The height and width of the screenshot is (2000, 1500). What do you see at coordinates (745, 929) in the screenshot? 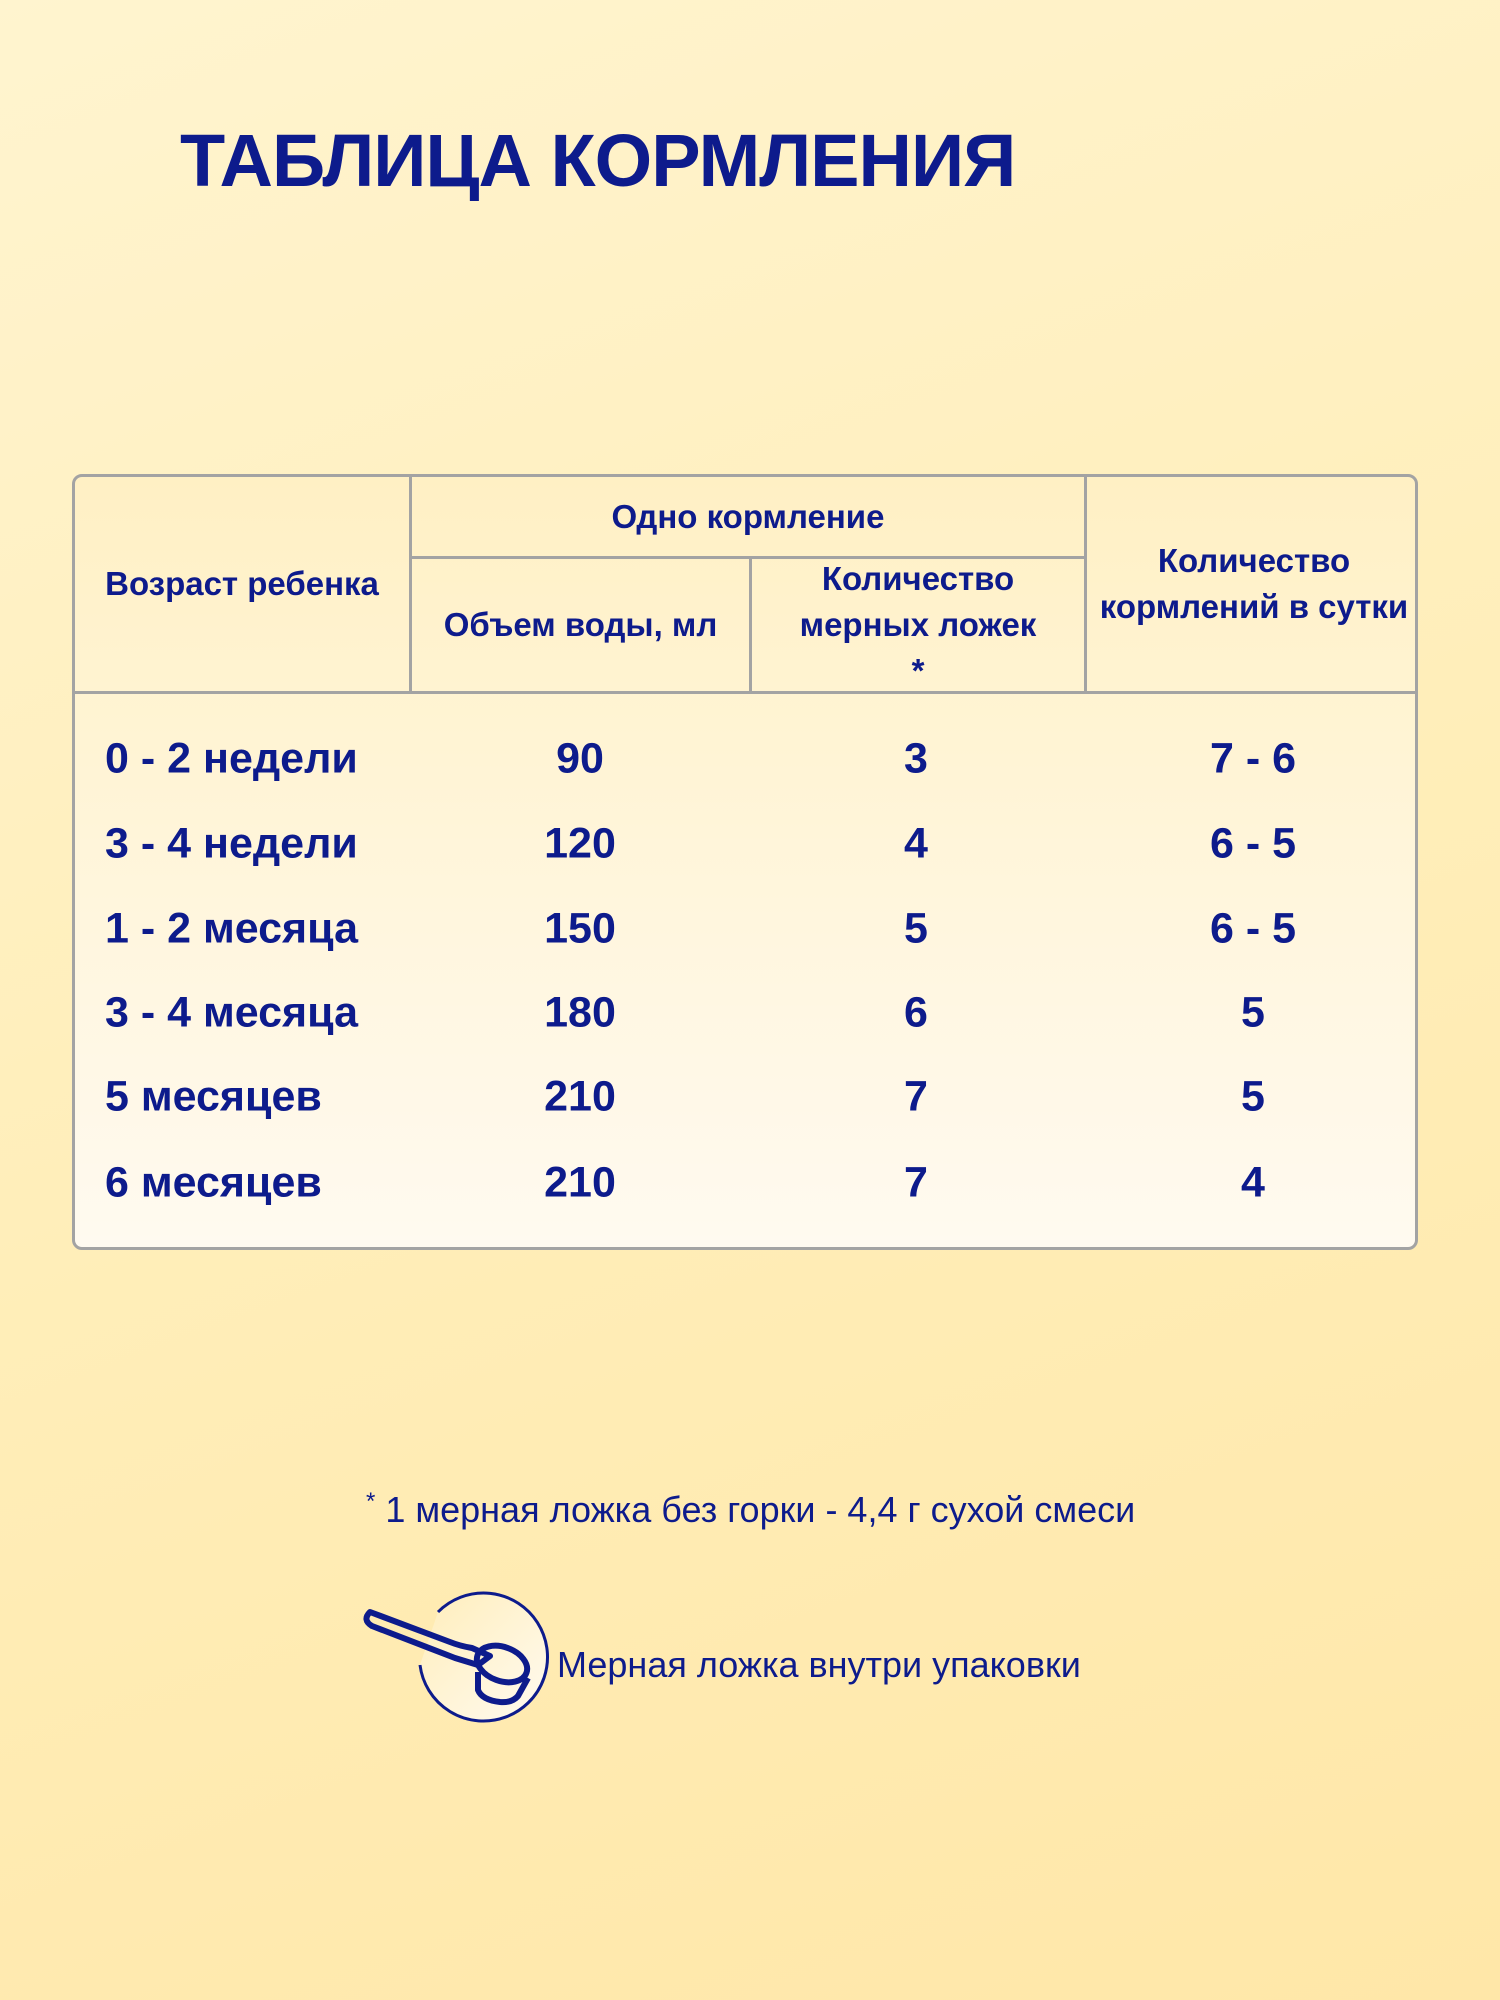
I see `table-row: 1 - 2 месяца 150 5 6 - 5` at bounding box center [745, 929].